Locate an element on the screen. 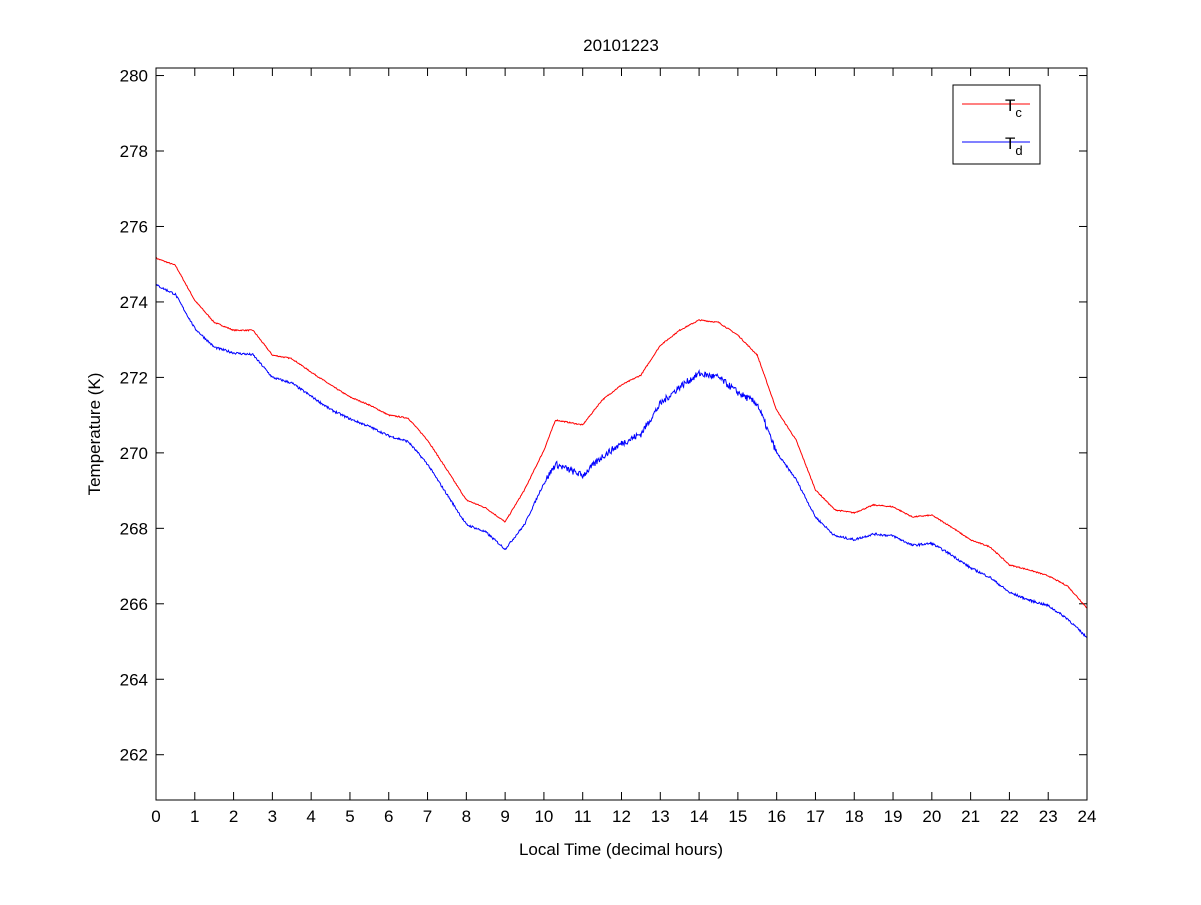  x-tick-label: 2 is located at coordinates (233, 816).